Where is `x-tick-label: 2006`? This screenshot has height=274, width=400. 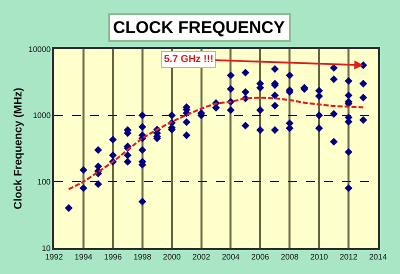
x-tick-label: 2006 is located at coordinates (260, 257).